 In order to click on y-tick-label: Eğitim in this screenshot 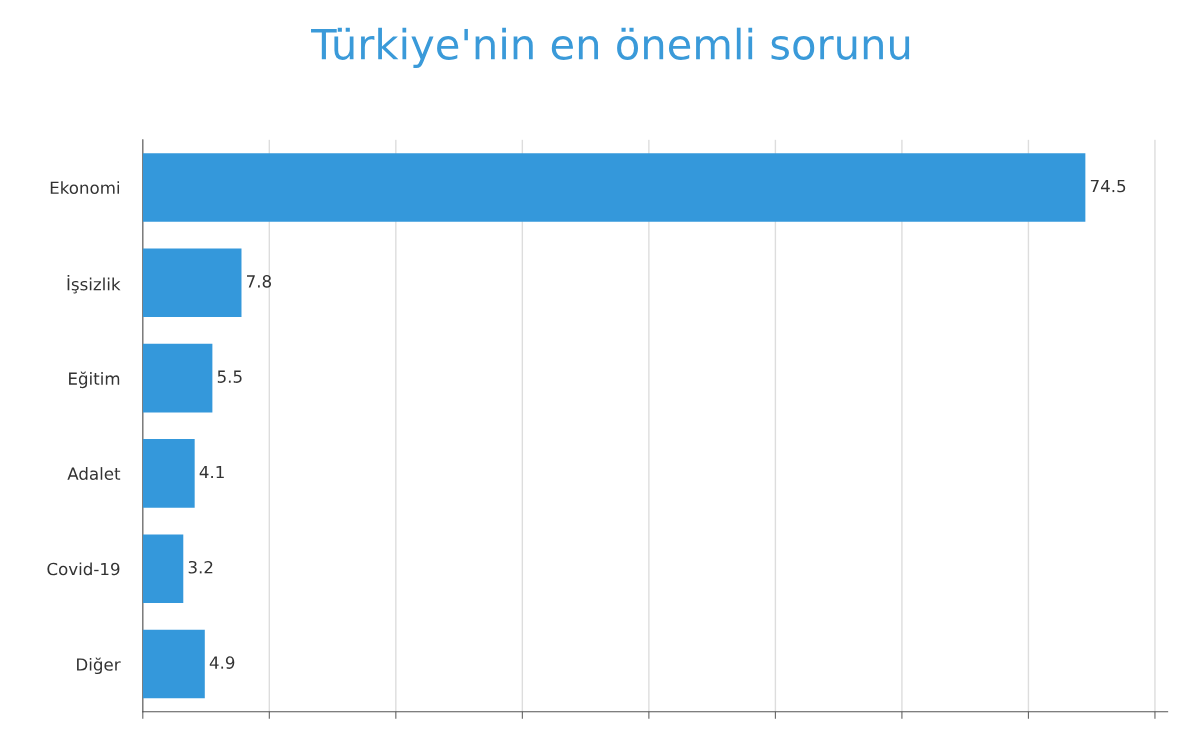, I will do `click(94, 380)`.